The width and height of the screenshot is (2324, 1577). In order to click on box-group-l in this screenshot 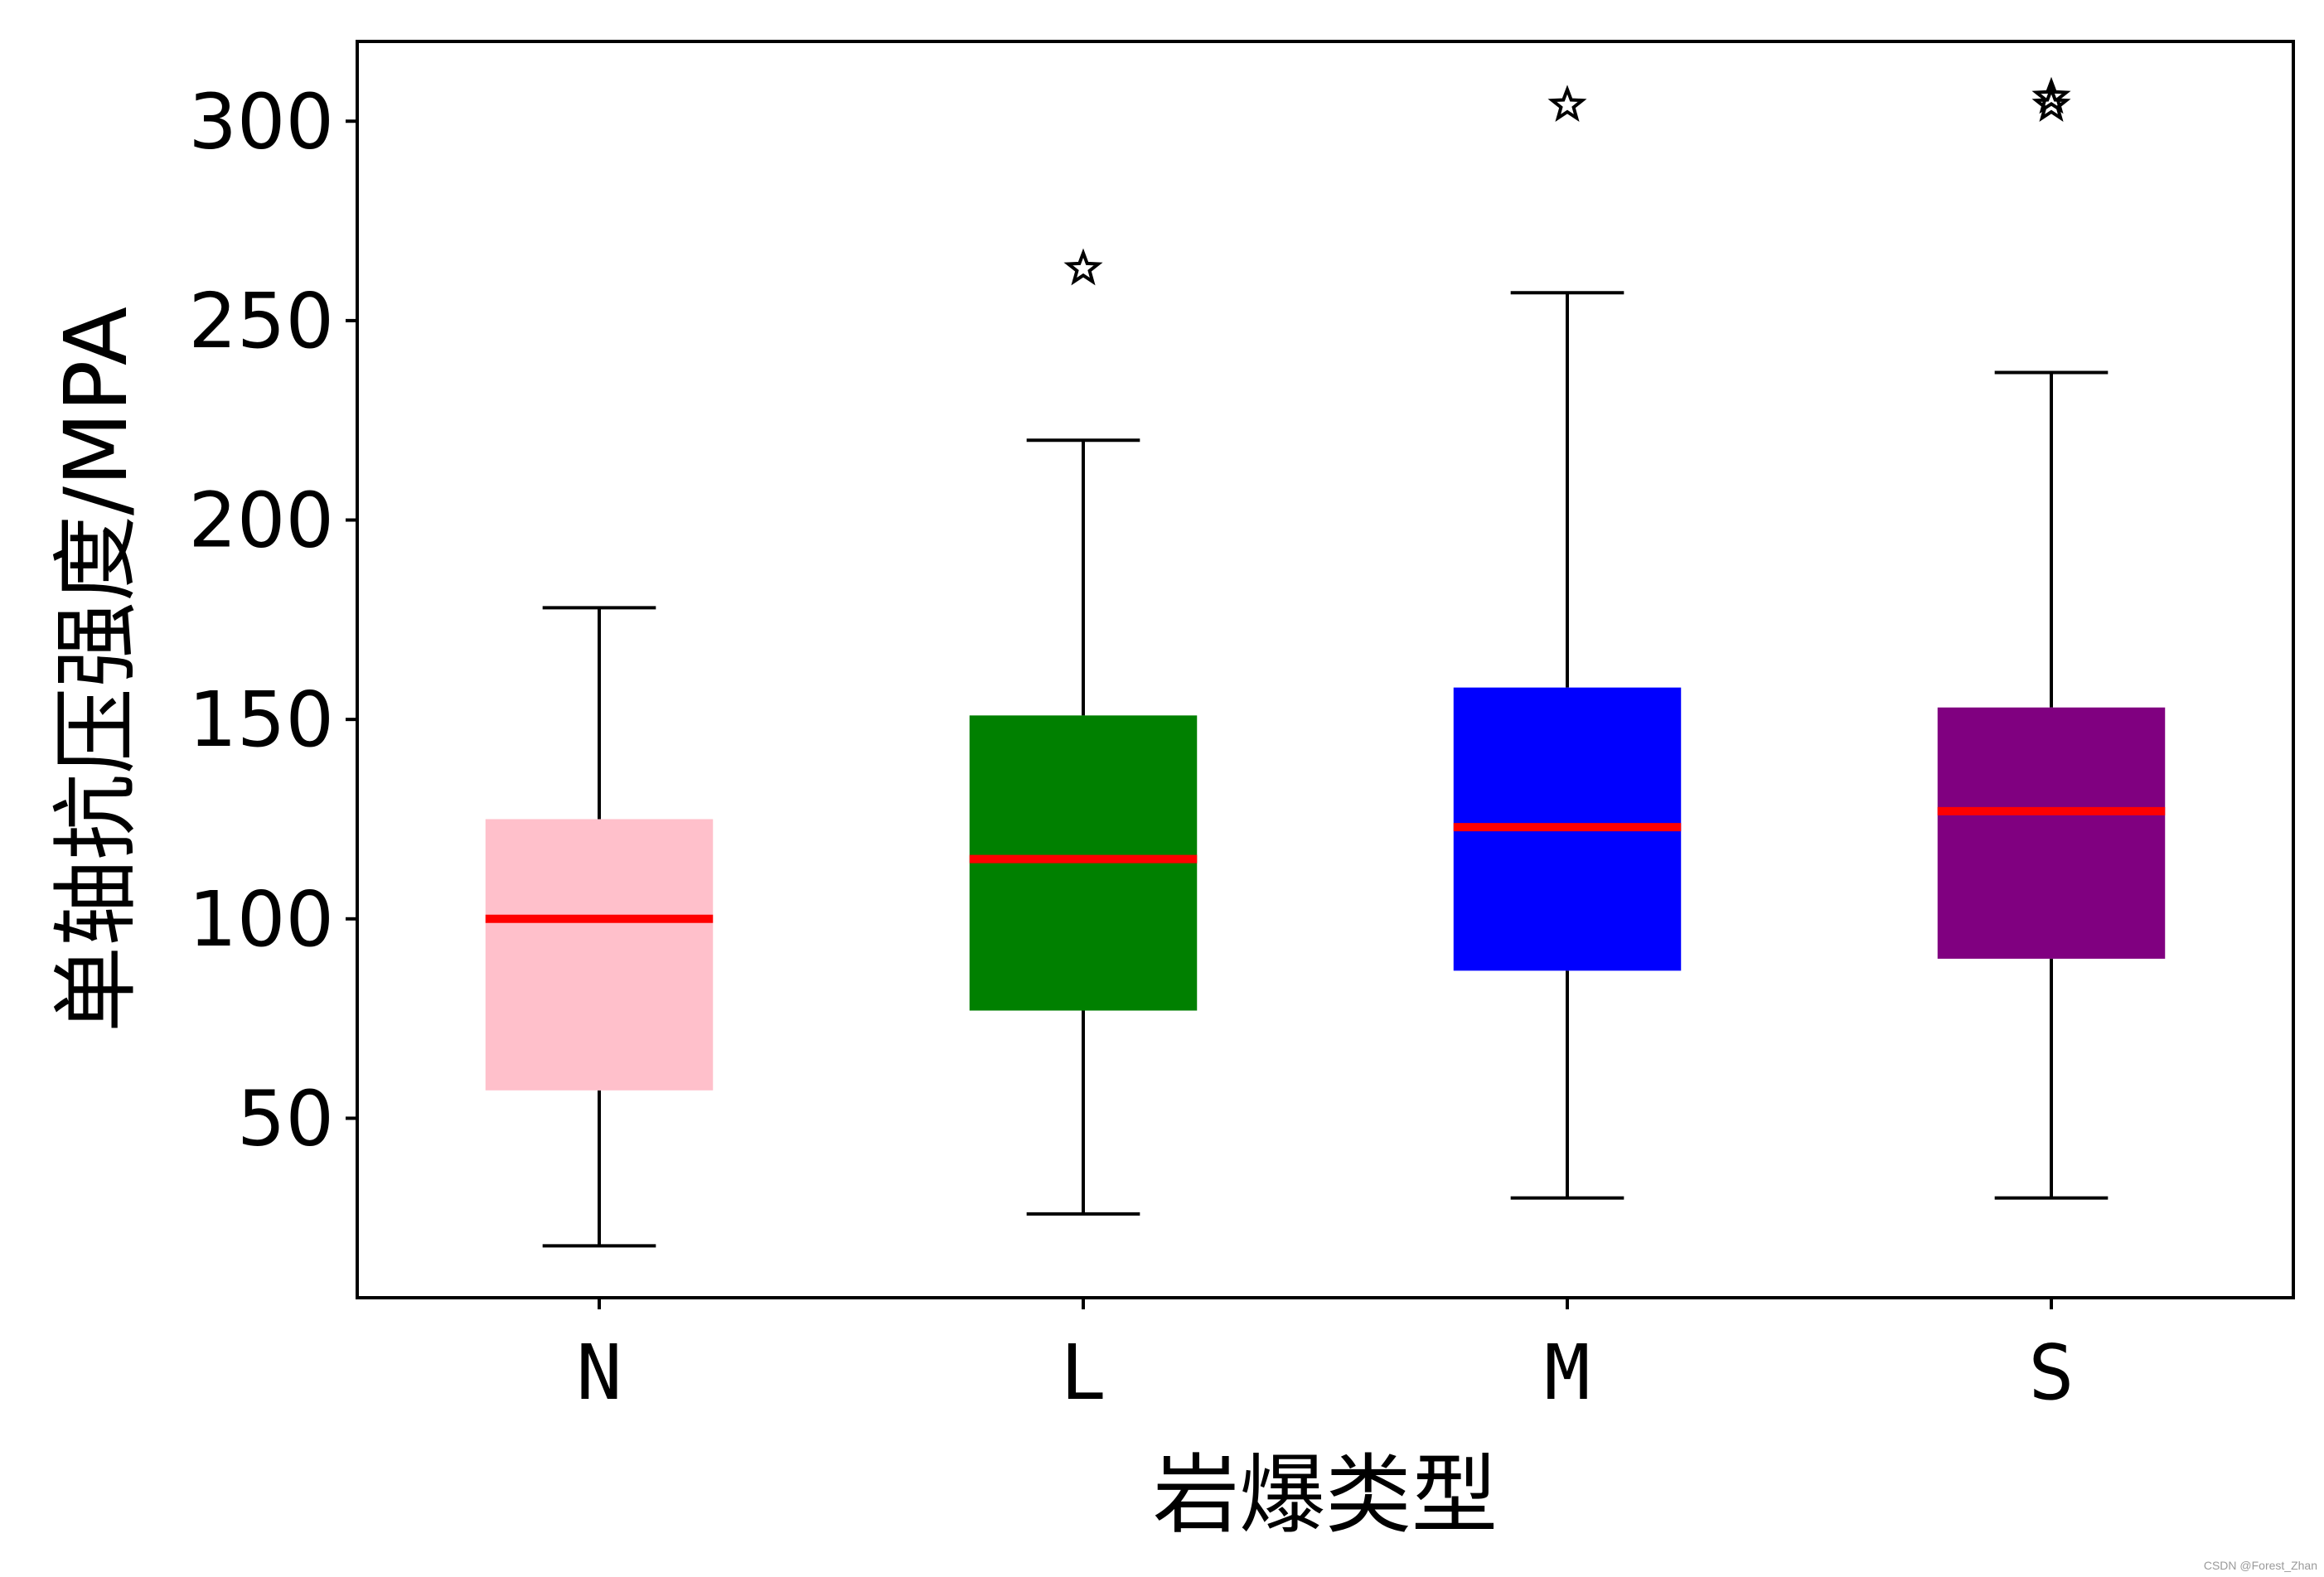, I will do `click(1083, 732)`.